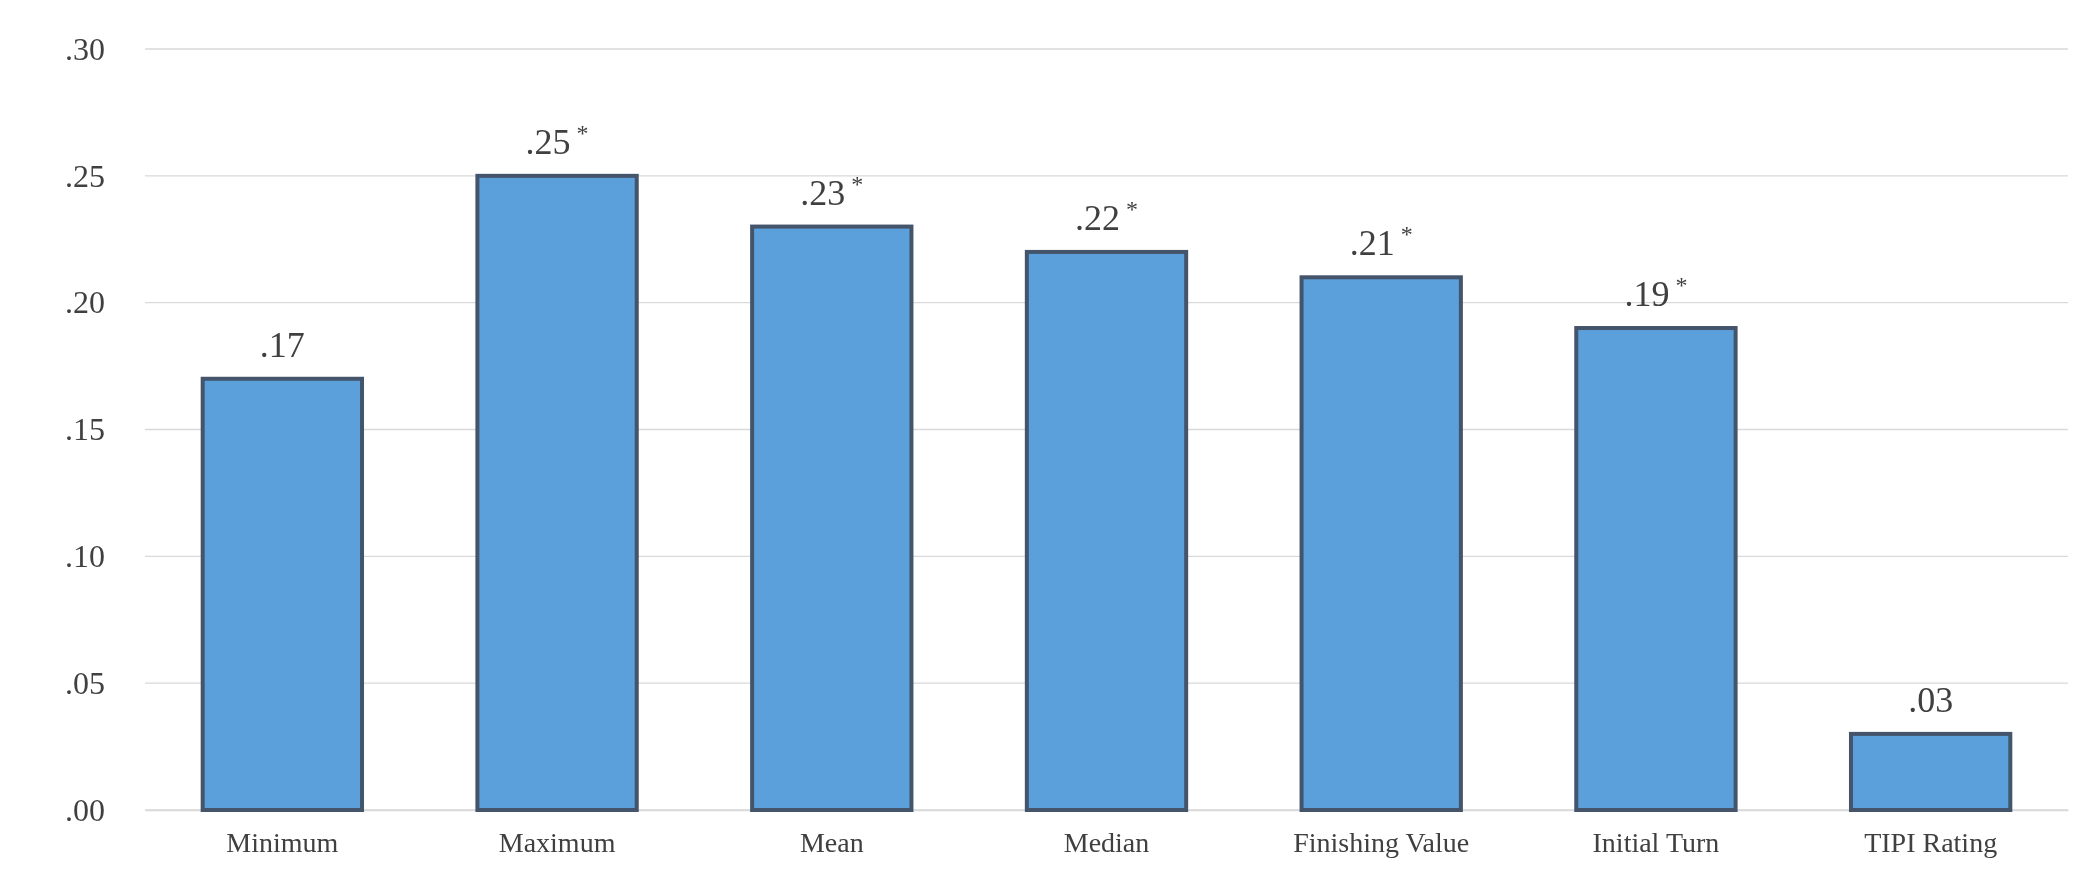 The height and width of the screenshot is (871, 2073). I want to click on x-tick-label: Maximum, so click(557, 842).